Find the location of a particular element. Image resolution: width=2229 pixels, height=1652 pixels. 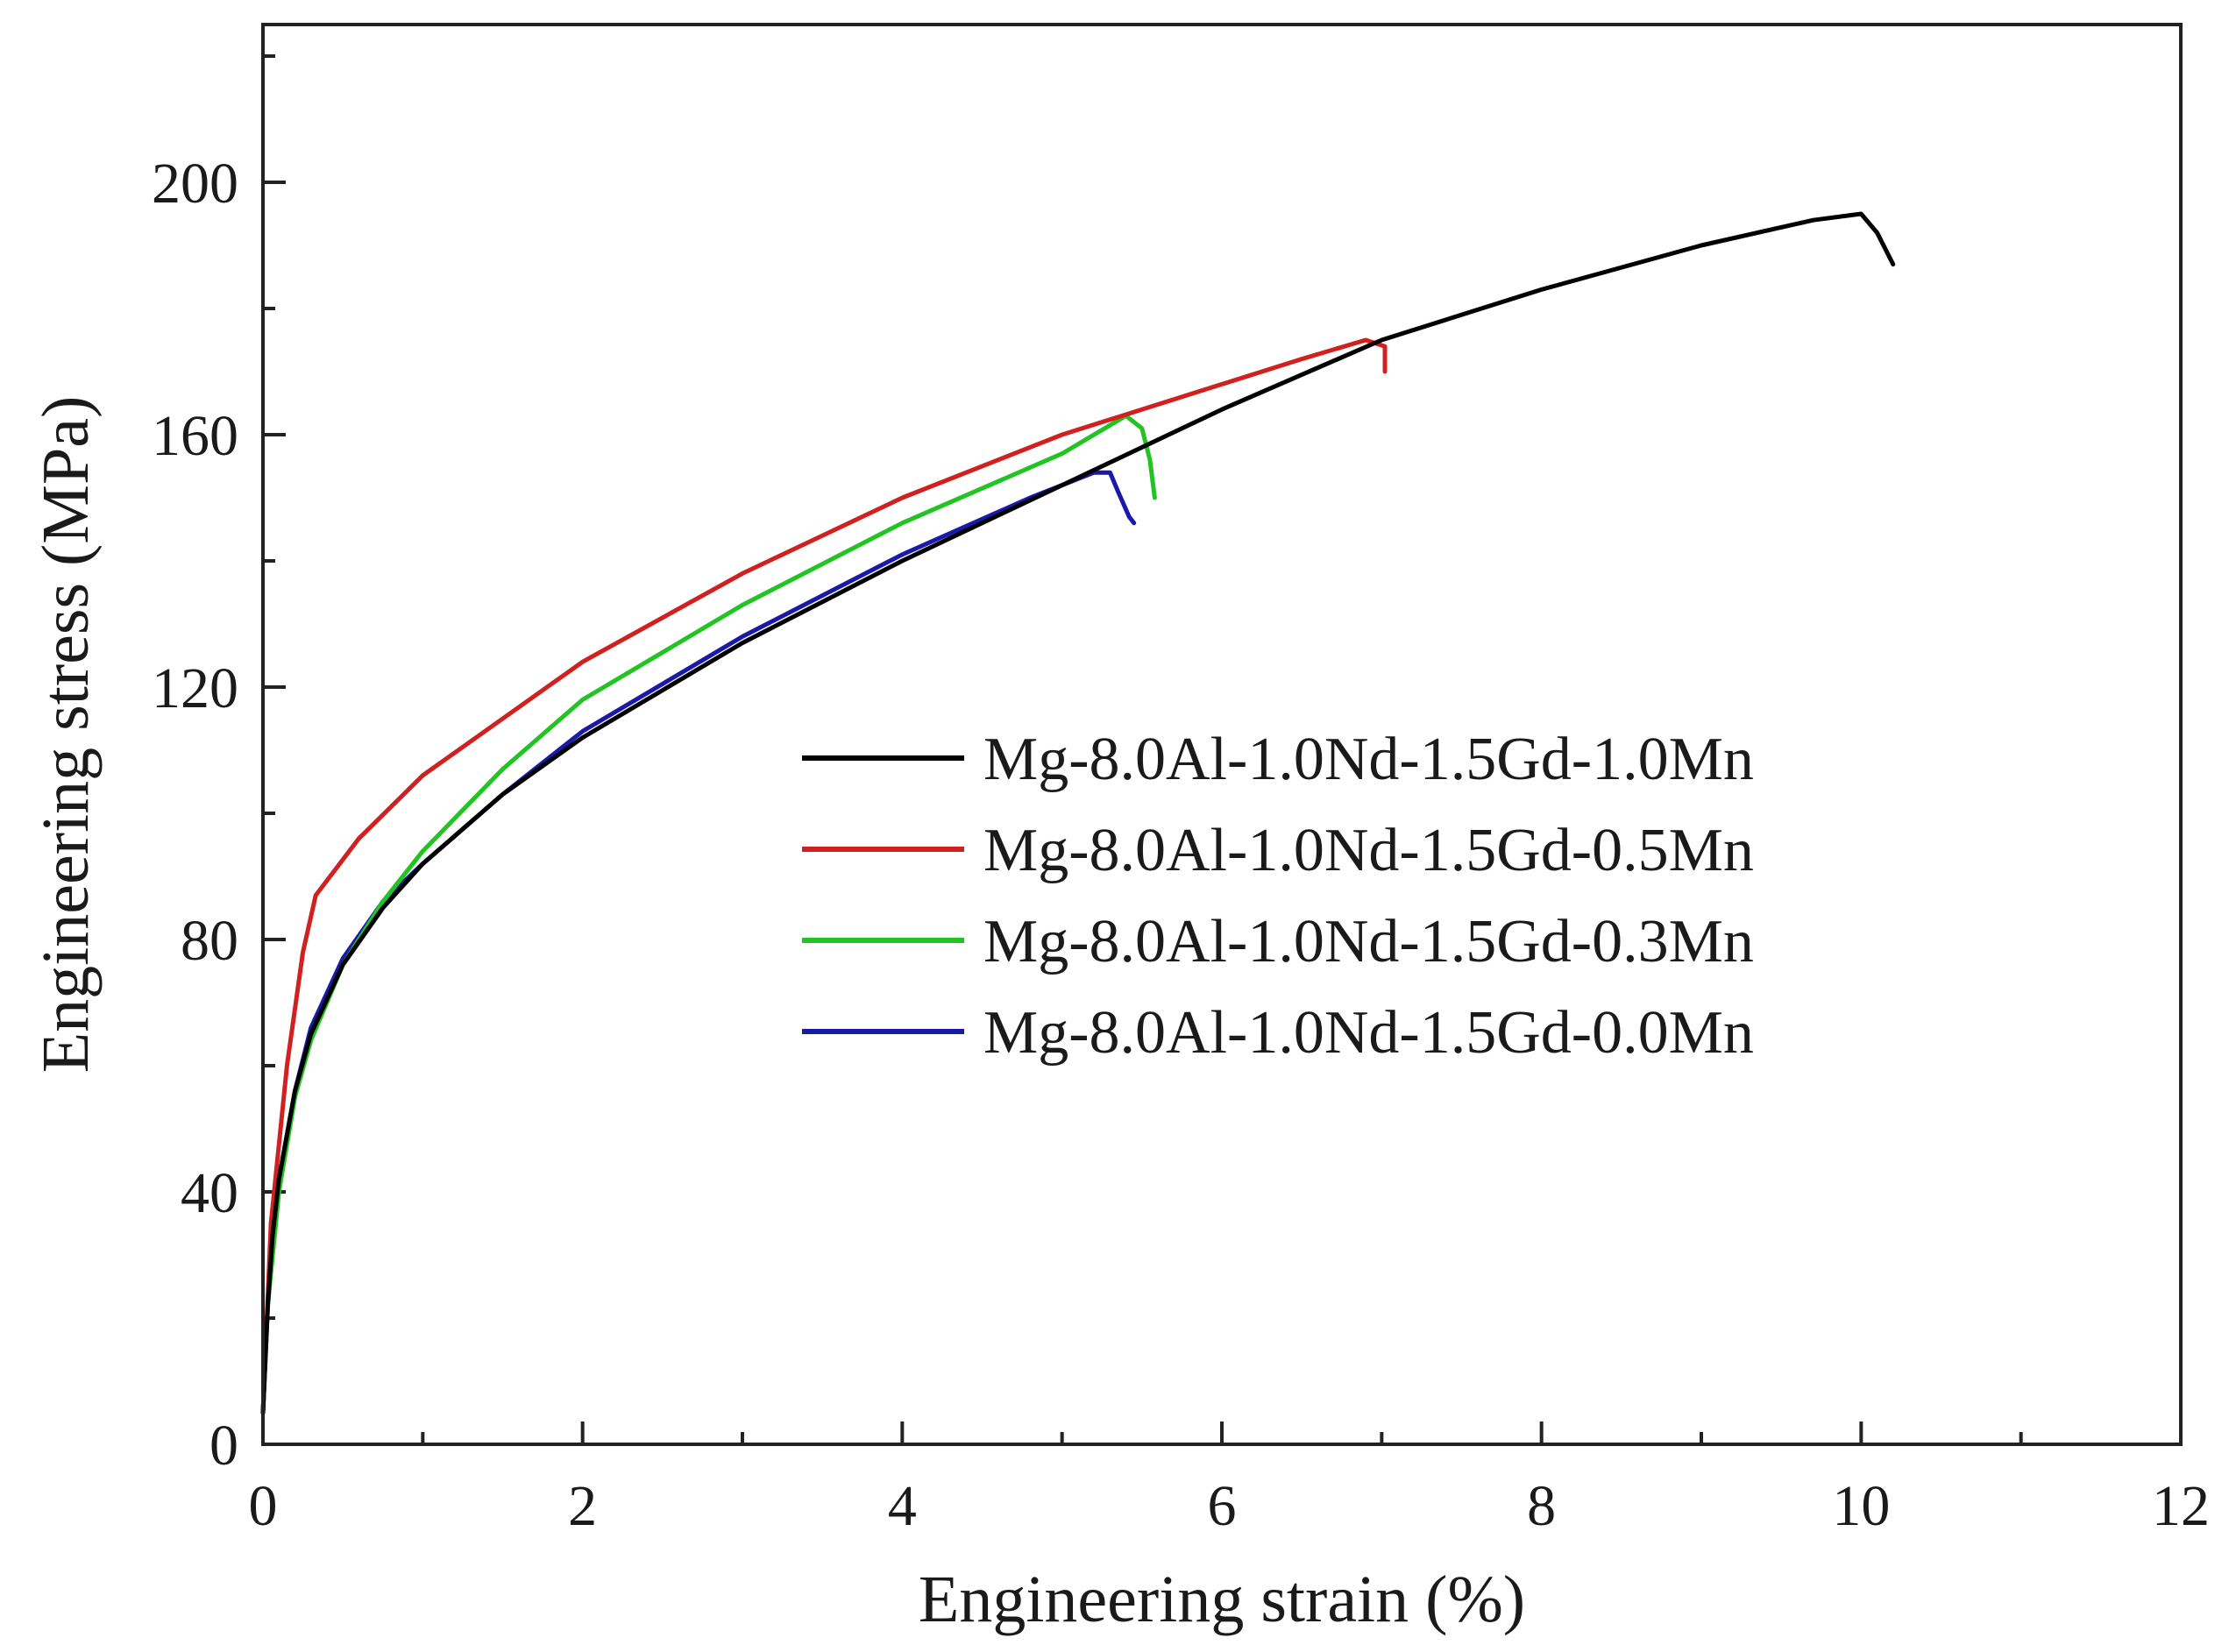

legend-label: Mg-8.0Al-1.0Nd-1.5Gd-0.0Mn is located at coordinates (1368, 1033).